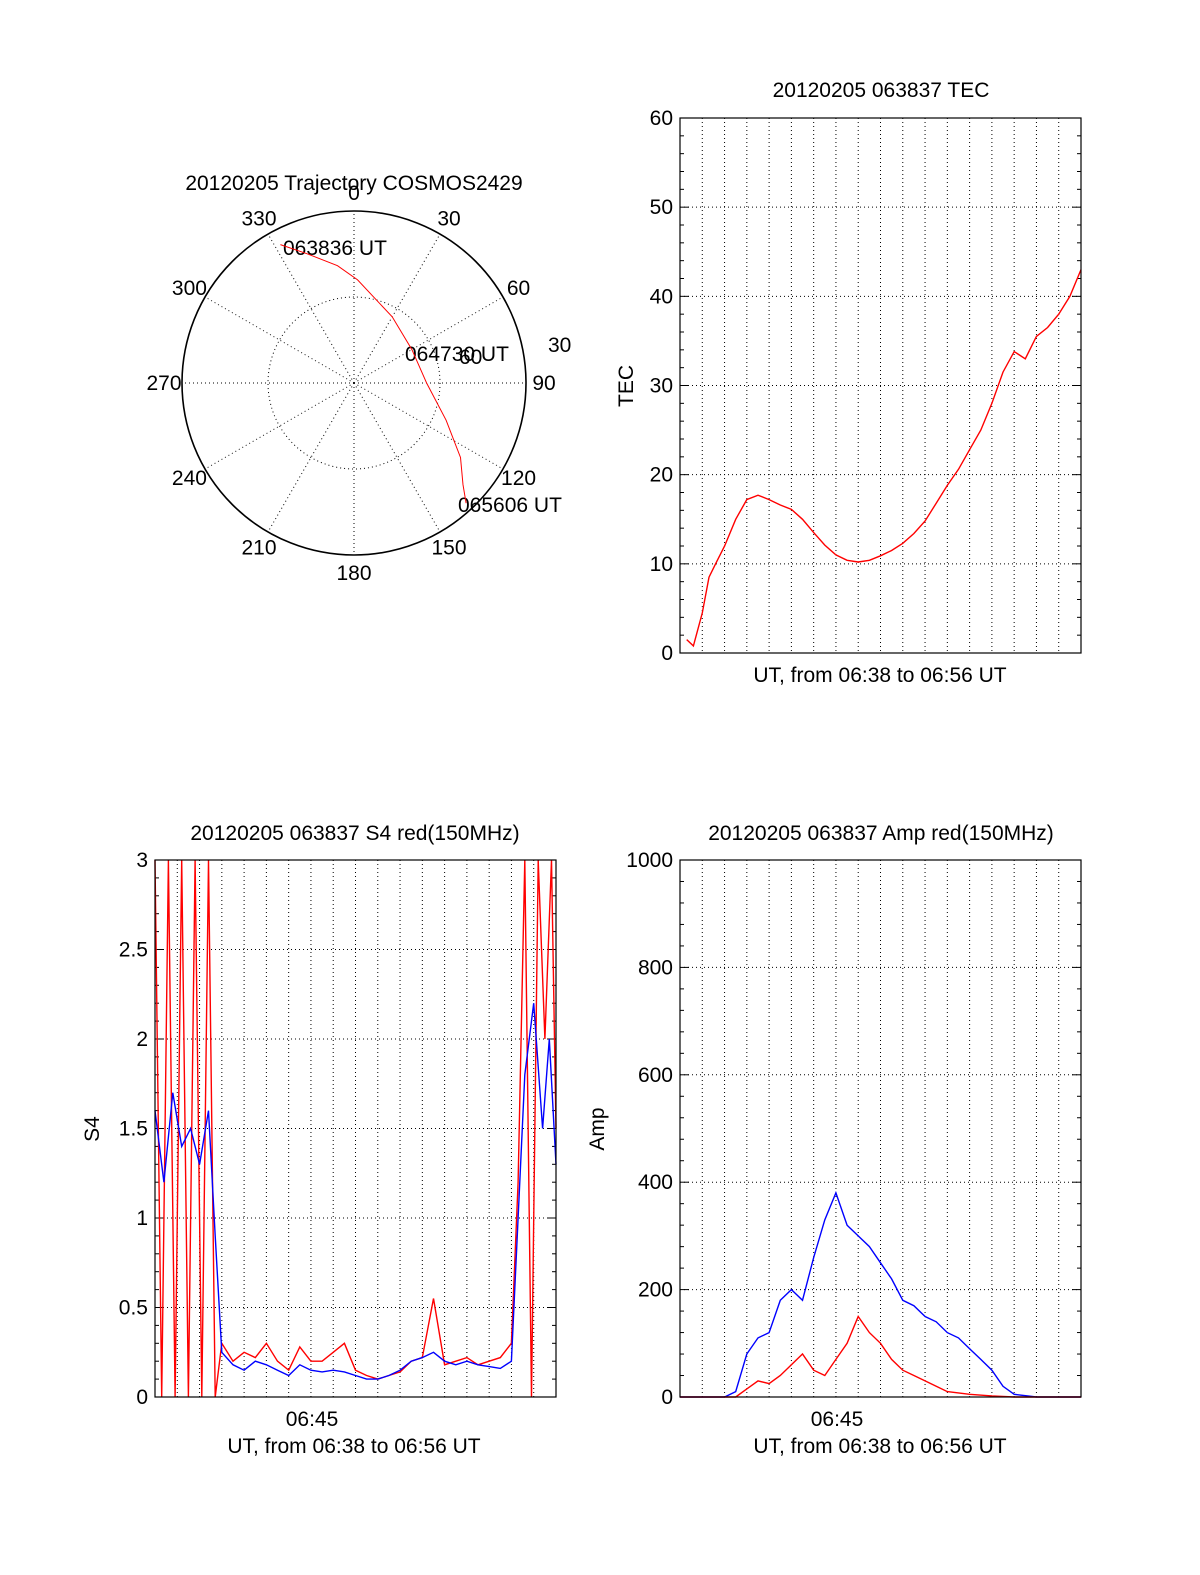  Describe the element at coordinates (661, 564) in the screenshot. I see `y-tick-label: 10` at that location.